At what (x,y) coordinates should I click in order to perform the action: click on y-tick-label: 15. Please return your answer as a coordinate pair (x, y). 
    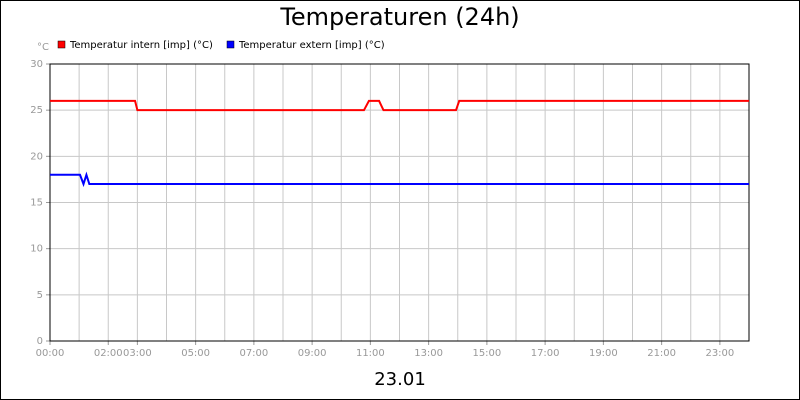
    Looking at the image, I should click on (36, 203).